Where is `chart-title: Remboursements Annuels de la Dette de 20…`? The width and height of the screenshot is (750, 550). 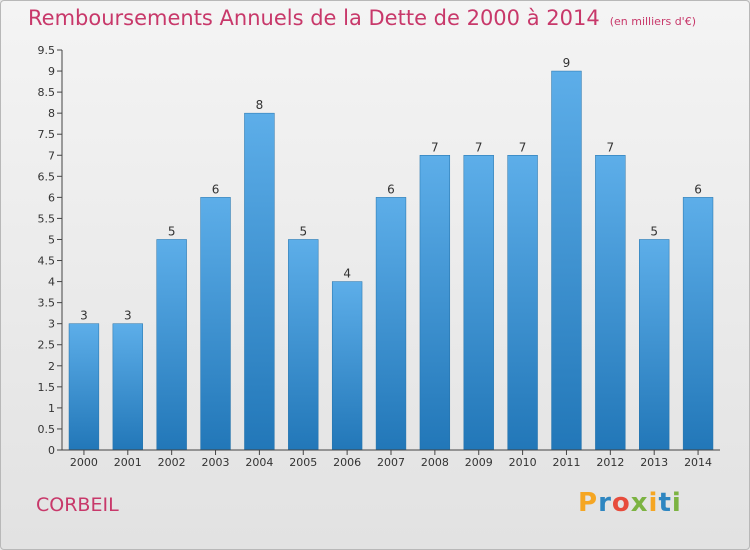 chart-title: Remboursements Annuels de la Dette de 20… is located at coordinates (362, 18).